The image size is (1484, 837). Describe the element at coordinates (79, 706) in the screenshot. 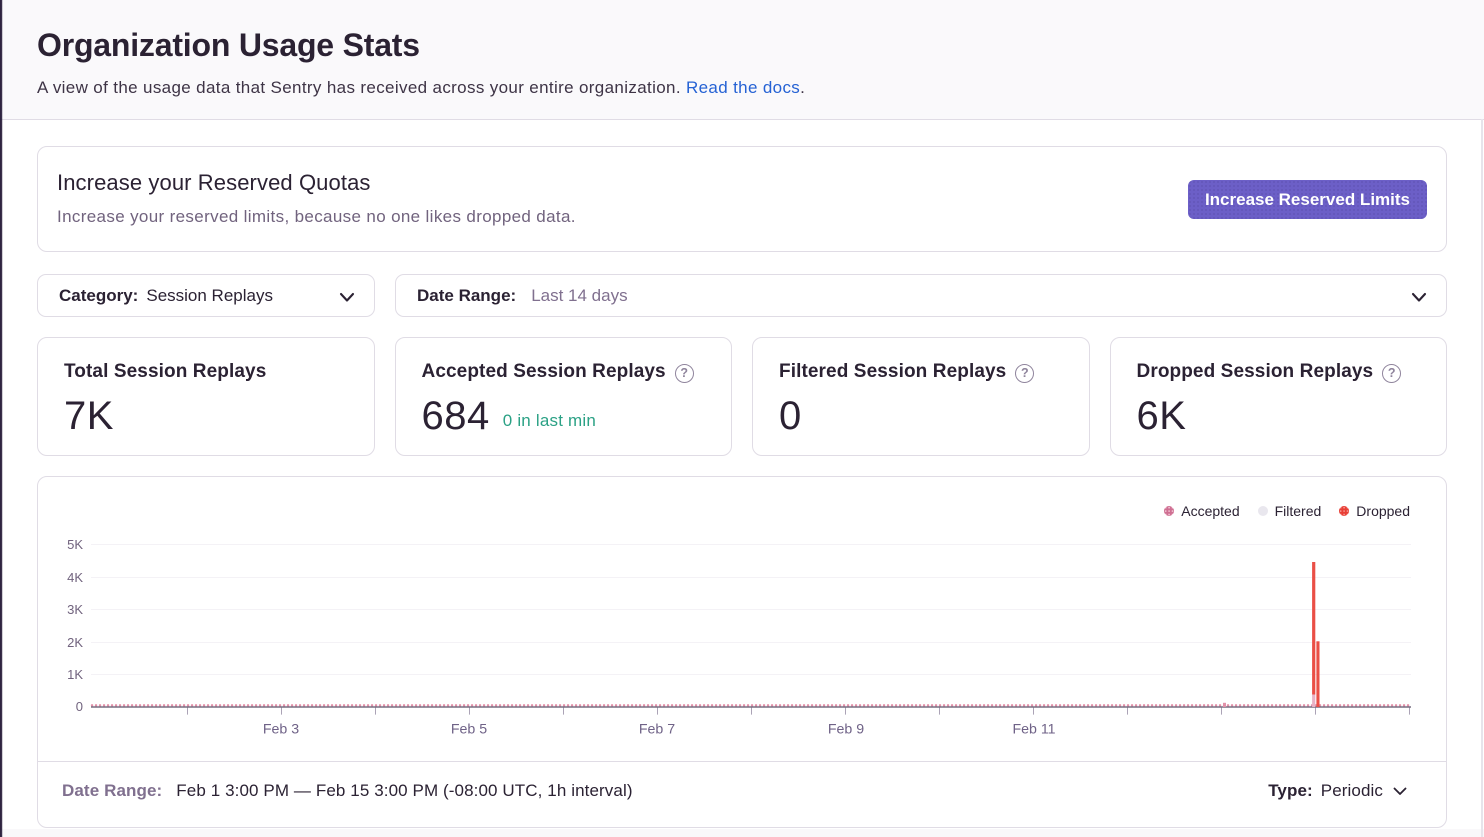

I see `svg-text: 0` at that location.